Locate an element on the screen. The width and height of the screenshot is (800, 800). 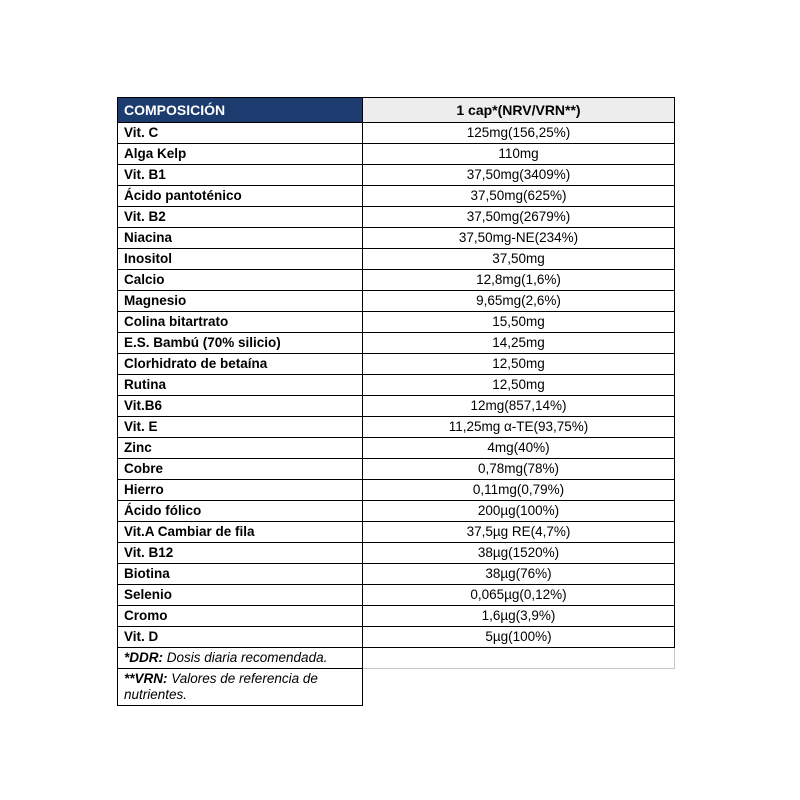
table-row: Vit. B12 38µg(1520%) is located at coordinates (396, 553).